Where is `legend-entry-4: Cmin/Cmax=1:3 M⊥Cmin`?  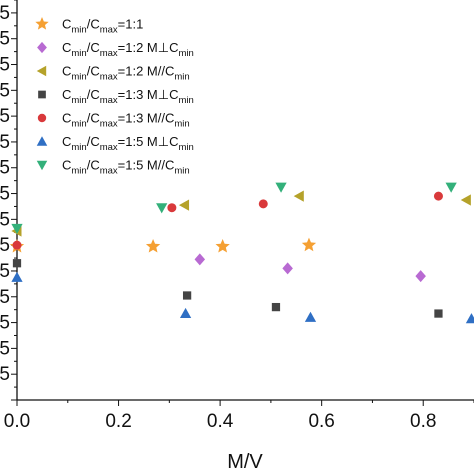
legend-entry-4: Cmin/Cmax=1:3 M⊥Cmin is located at coordinates (128, 96).